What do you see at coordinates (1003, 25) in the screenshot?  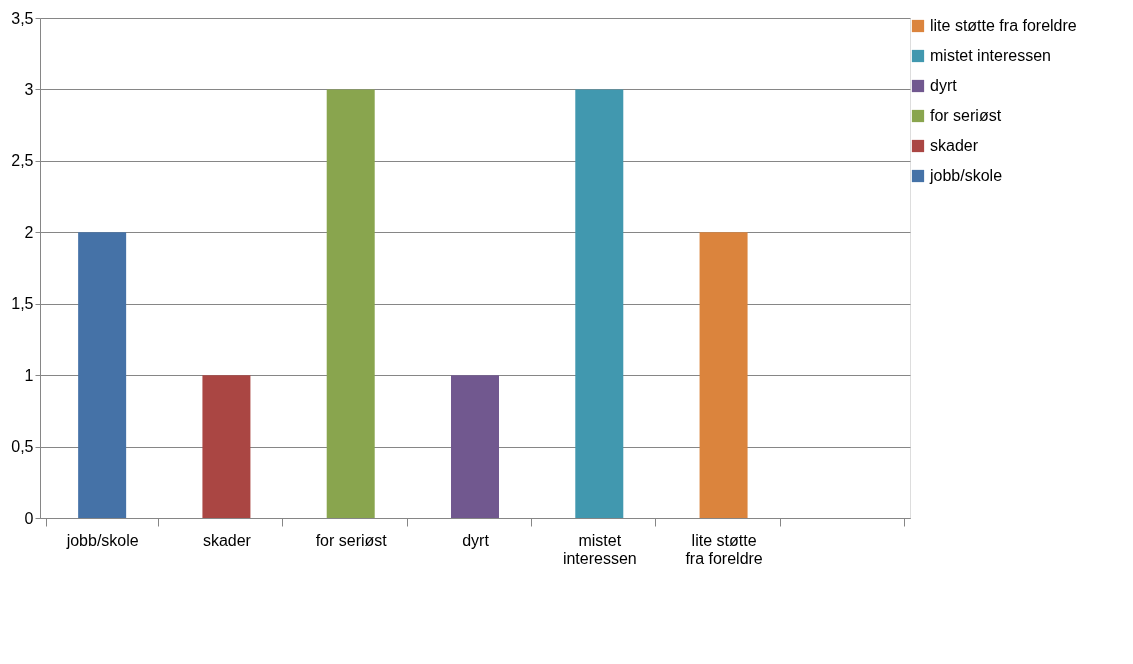 I see `legend-label: lite støtte fra foreldre` at bounding box center [1003, 25].